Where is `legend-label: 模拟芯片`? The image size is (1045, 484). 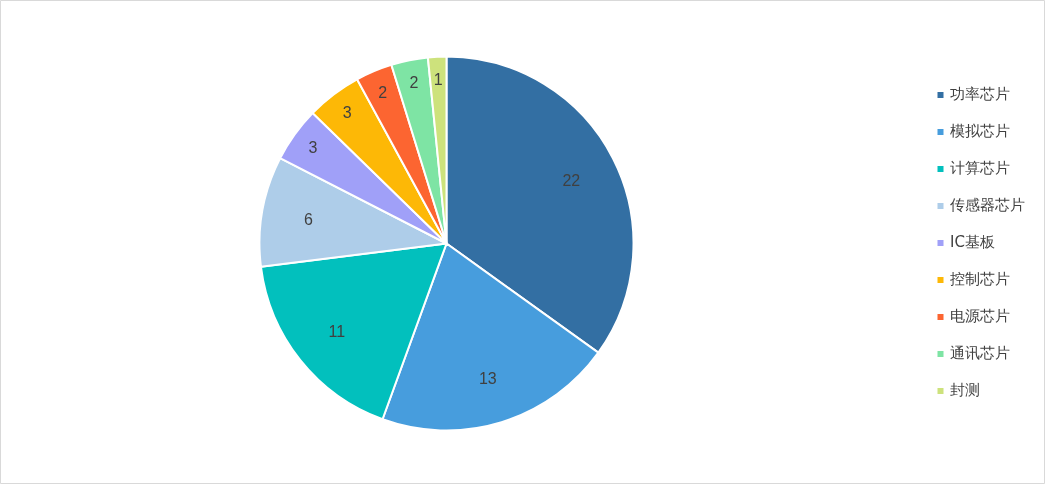 legend-label: 模拟芯片 is located at coordinates (980, 131).